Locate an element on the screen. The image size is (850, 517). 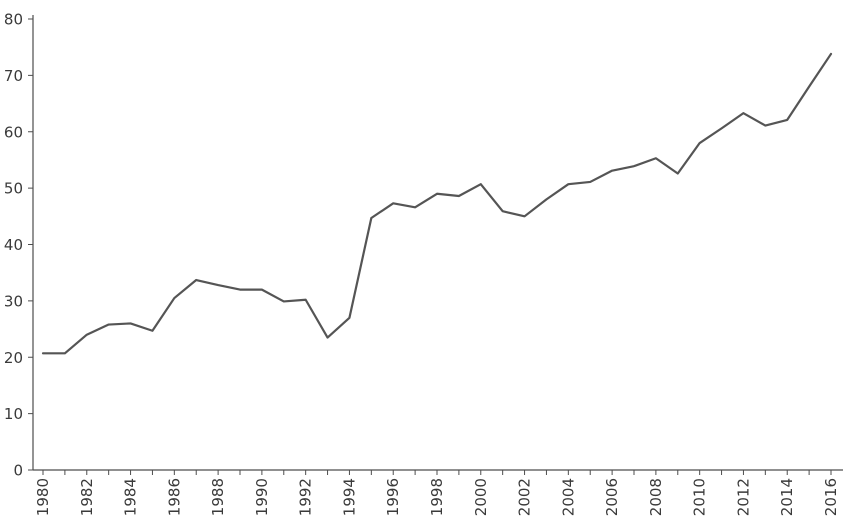
x-tick-label: 2014 is located at coordinates (787, 497).